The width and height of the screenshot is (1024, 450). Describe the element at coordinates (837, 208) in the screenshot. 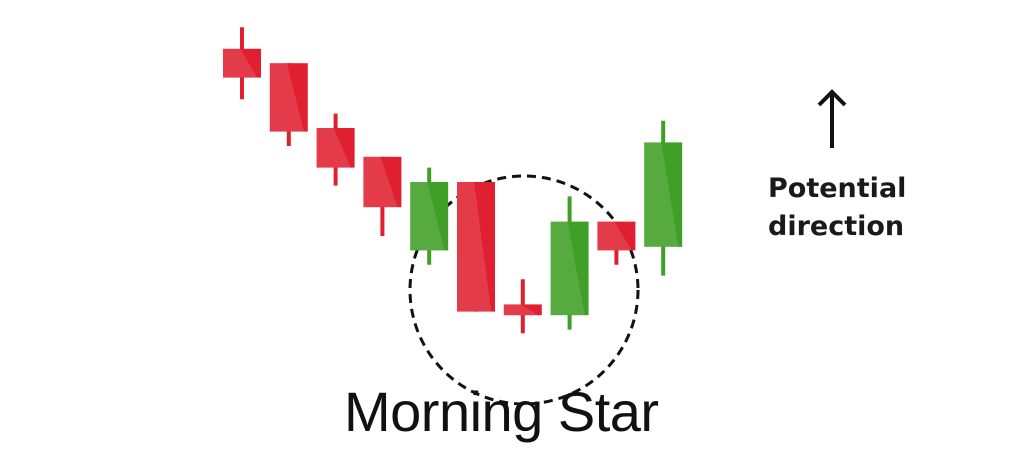

I see `potential-direction-note: Potential direction` at that location.